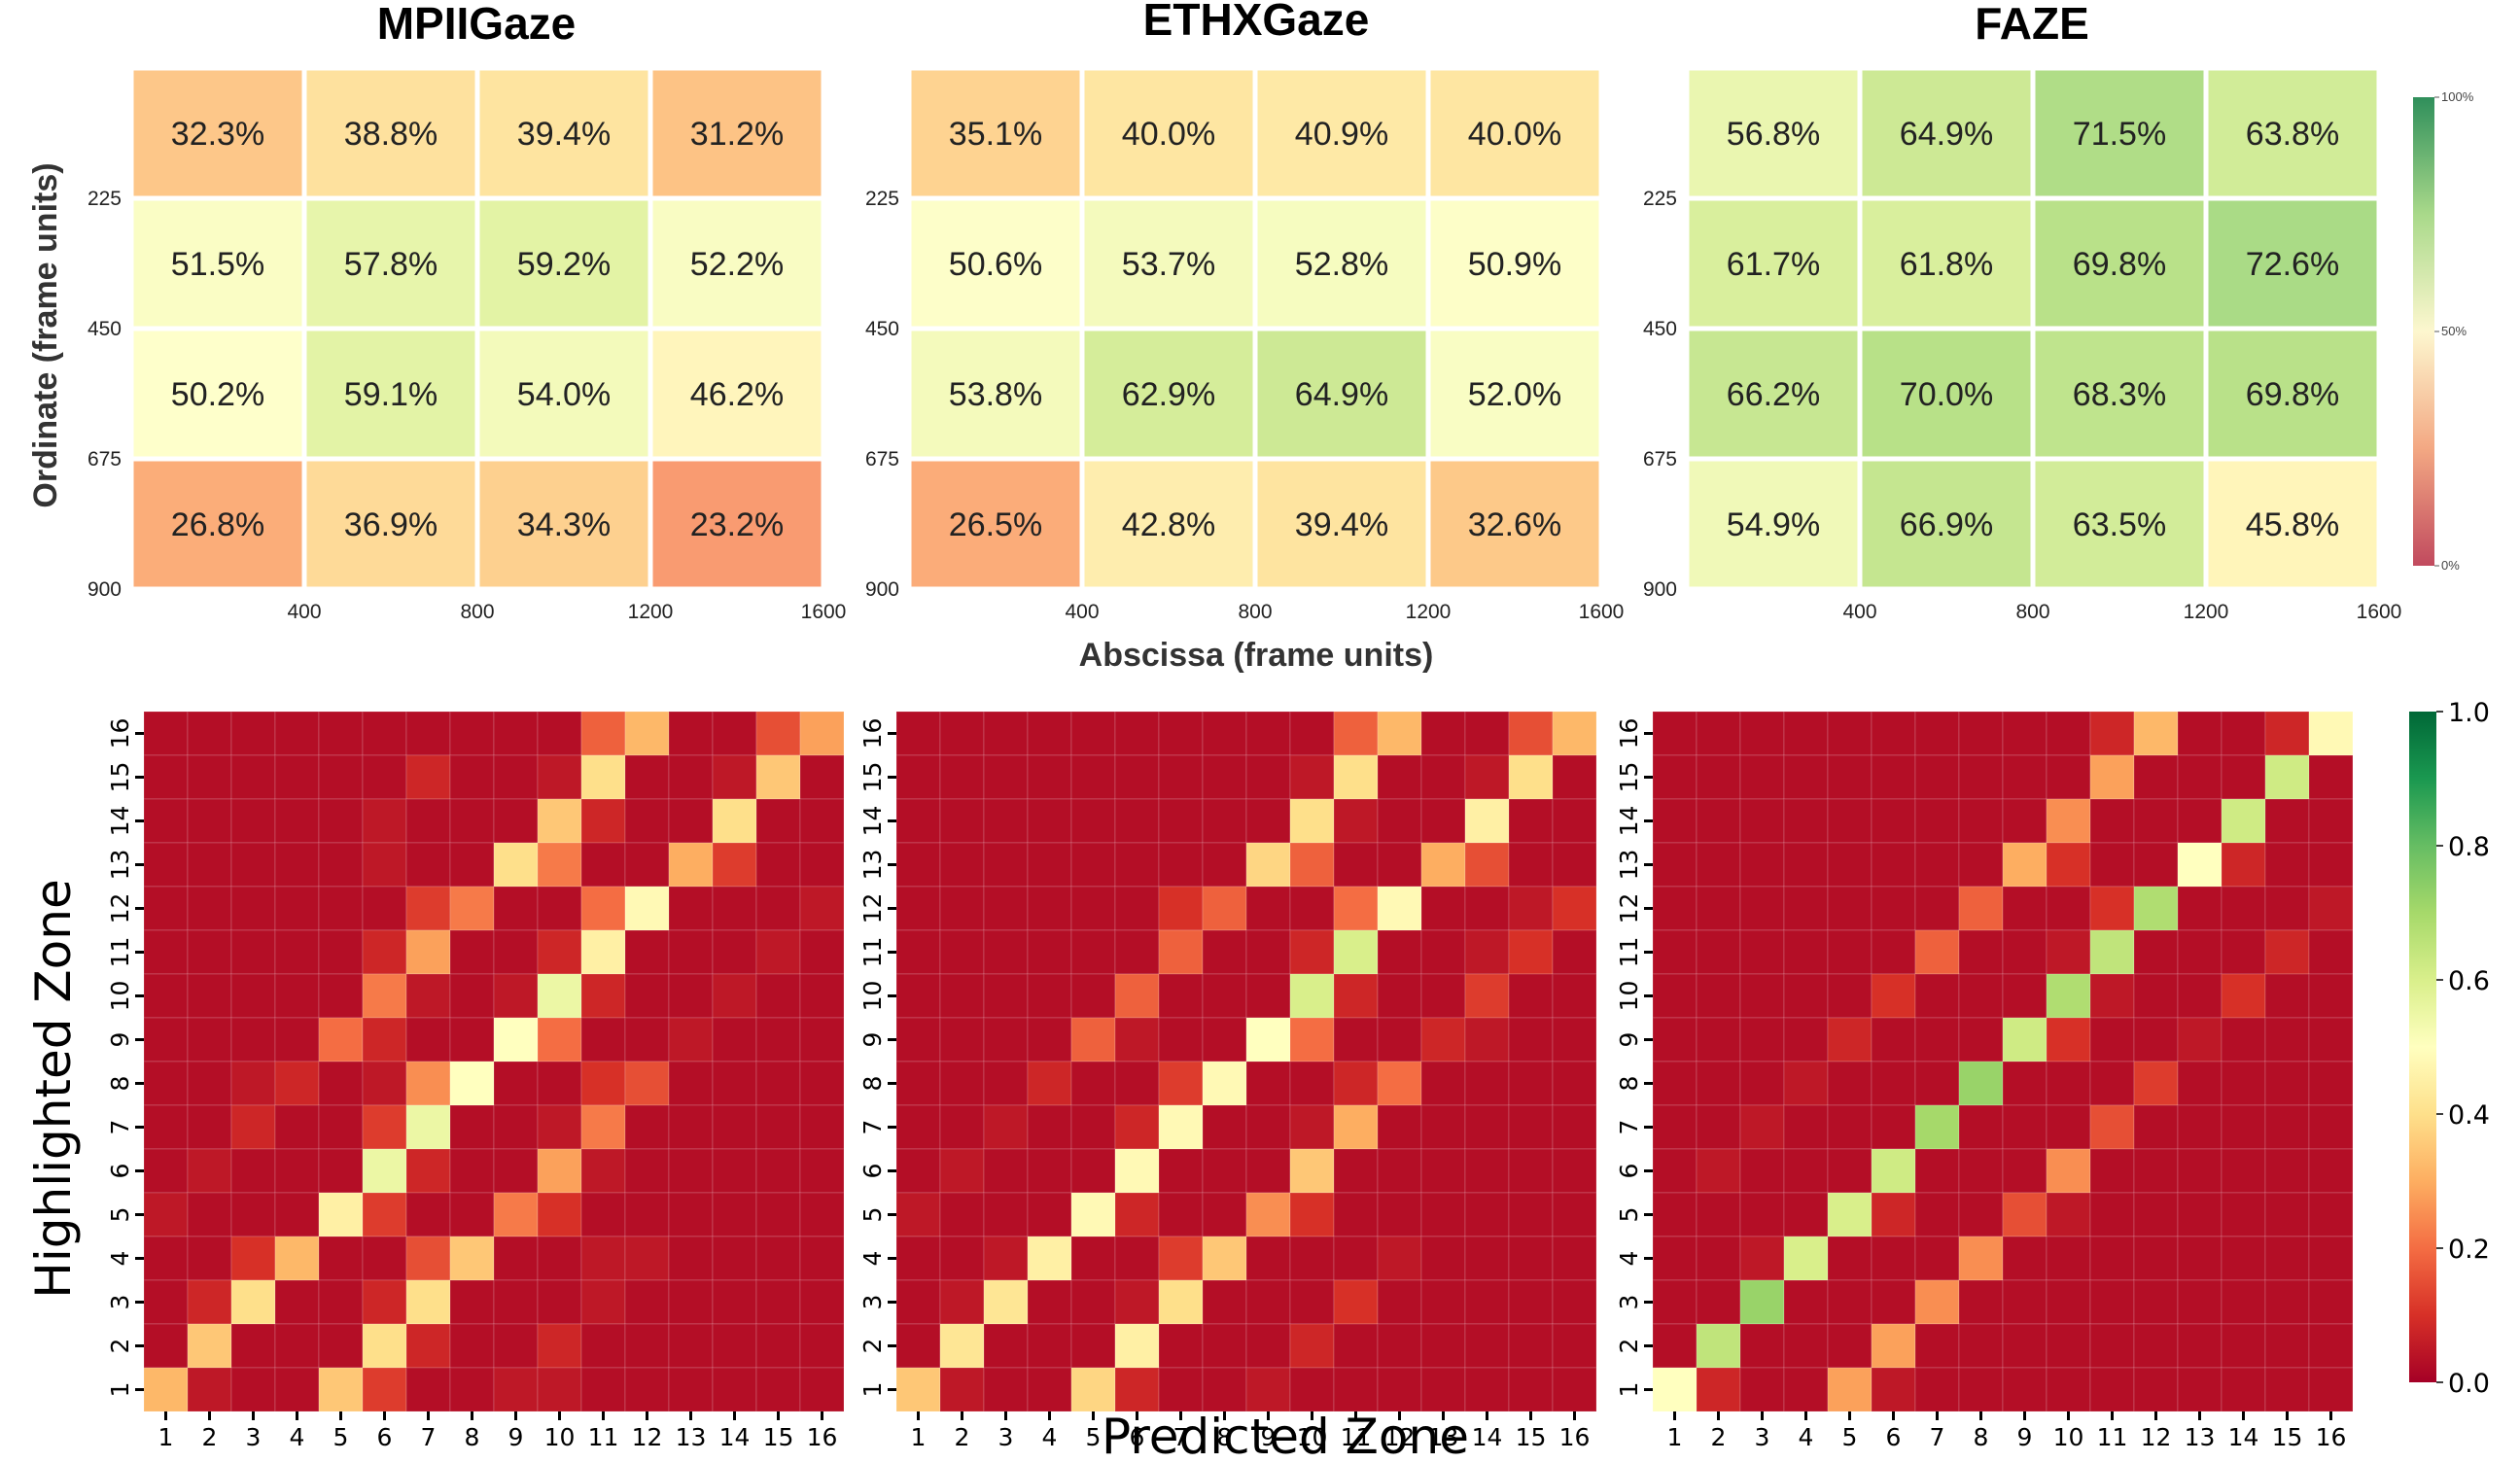  I want to click on y-tick-label: 1, so click(1629, 1390).